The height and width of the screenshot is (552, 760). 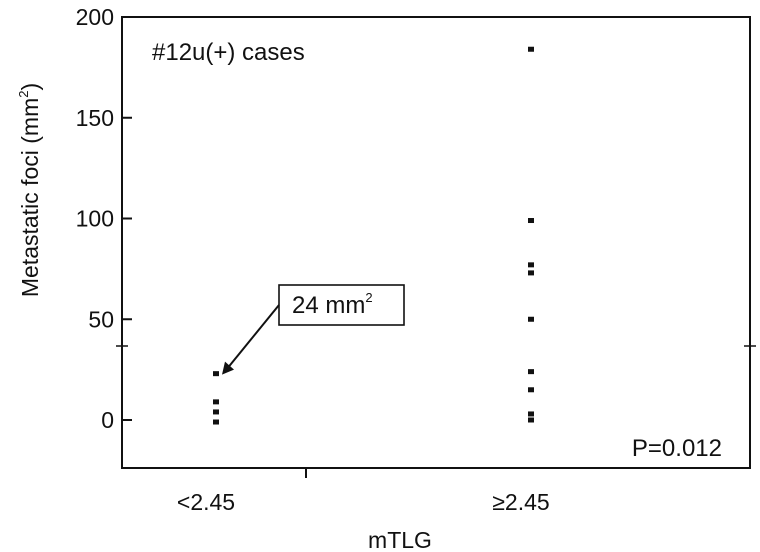 I want to click on x-tick-label: ≥2.45, so click(x=520, y=502).